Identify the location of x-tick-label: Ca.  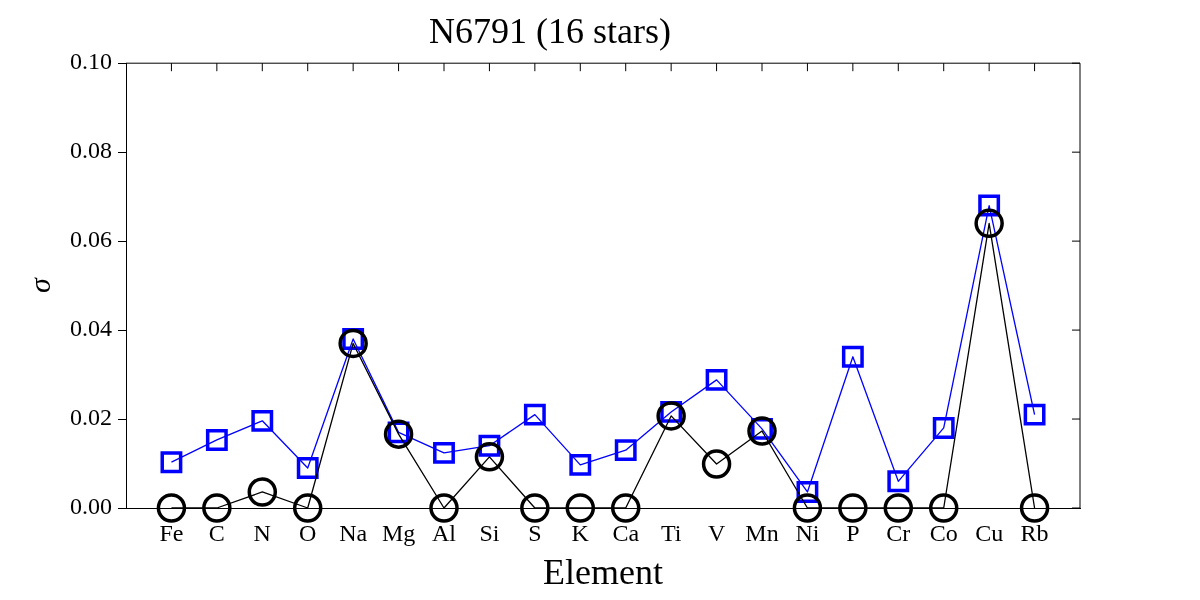
(626, 532).